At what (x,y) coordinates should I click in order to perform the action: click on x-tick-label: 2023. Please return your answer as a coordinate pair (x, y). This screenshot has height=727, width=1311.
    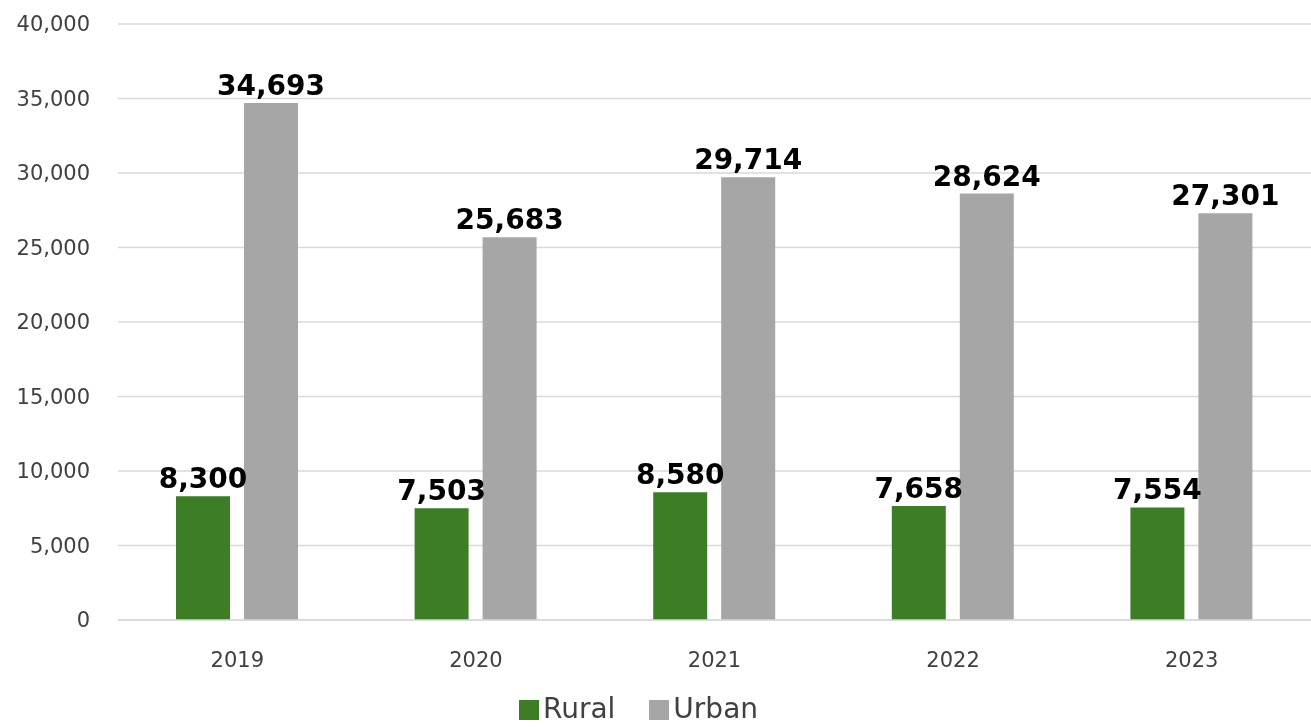
    Looking at the image, I should click on (1191, 659).